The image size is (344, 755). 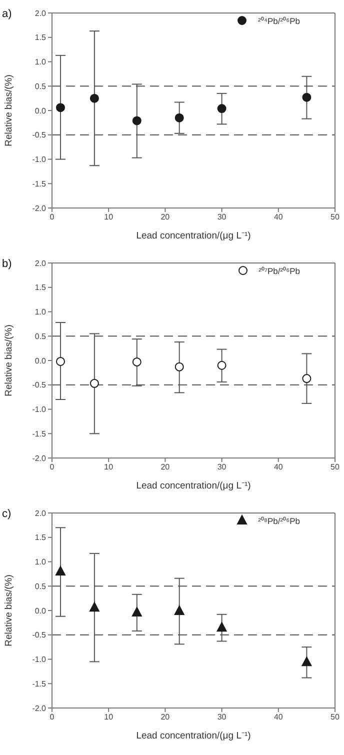 What do you see at coordinates (279, 270) in the screenshot?
I see `legend-label: ²⁰⁷Pb/²⁰⁶Pb` at bounding box center [279, 270].